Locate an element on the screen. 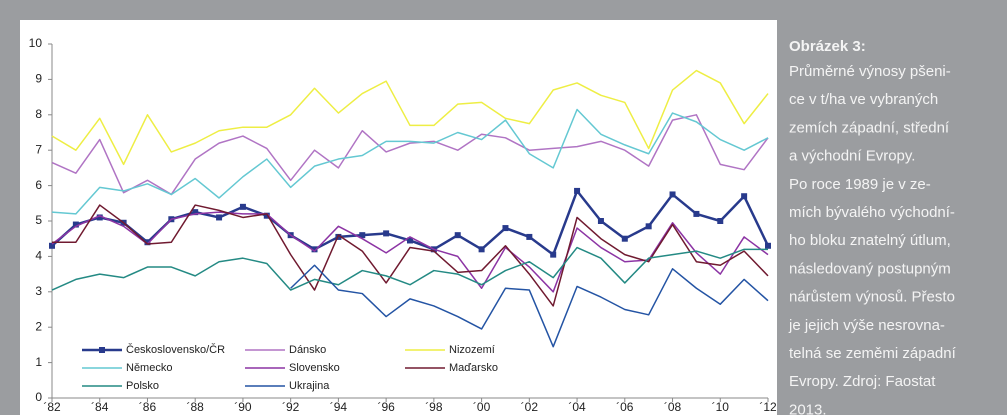 The height and width of the screenshot is (420, 1007). legend-label: Polsko is located at coordinates (142, 386).